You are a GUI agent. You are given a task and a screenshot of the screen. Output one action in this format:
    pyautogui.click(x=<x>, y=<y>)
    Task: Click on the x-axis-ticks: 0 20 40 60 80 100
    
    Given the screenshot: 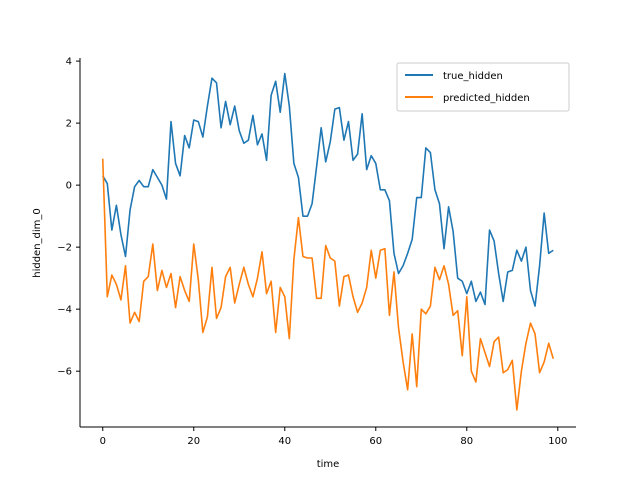 What is the action you would take?
    pyautogui.click(x=333, y=437)
    